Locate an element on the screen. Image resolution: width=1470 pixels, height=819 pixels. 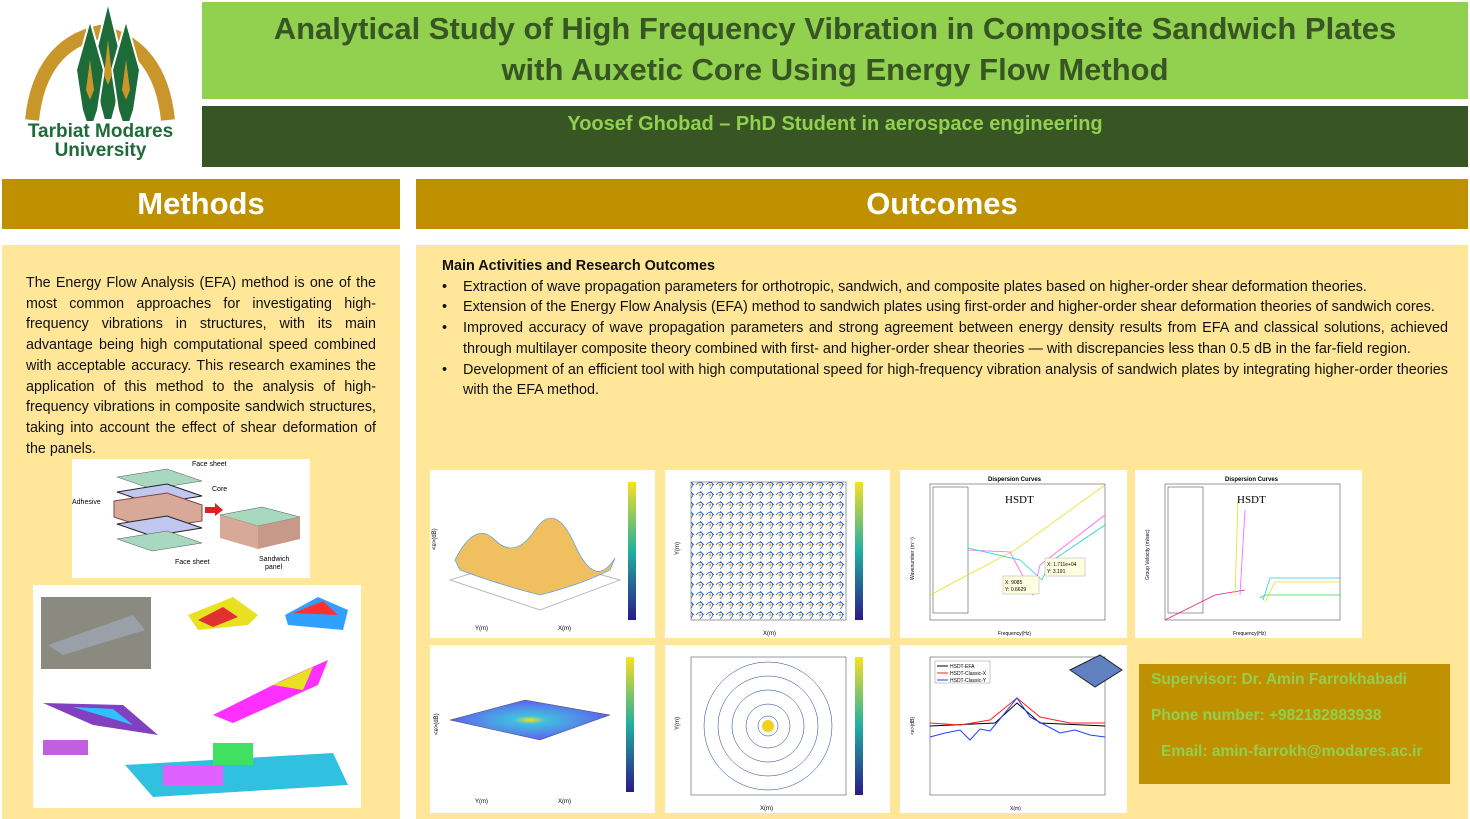
datatip-x1: X: 9085 is located at coordinates (1013, 583).